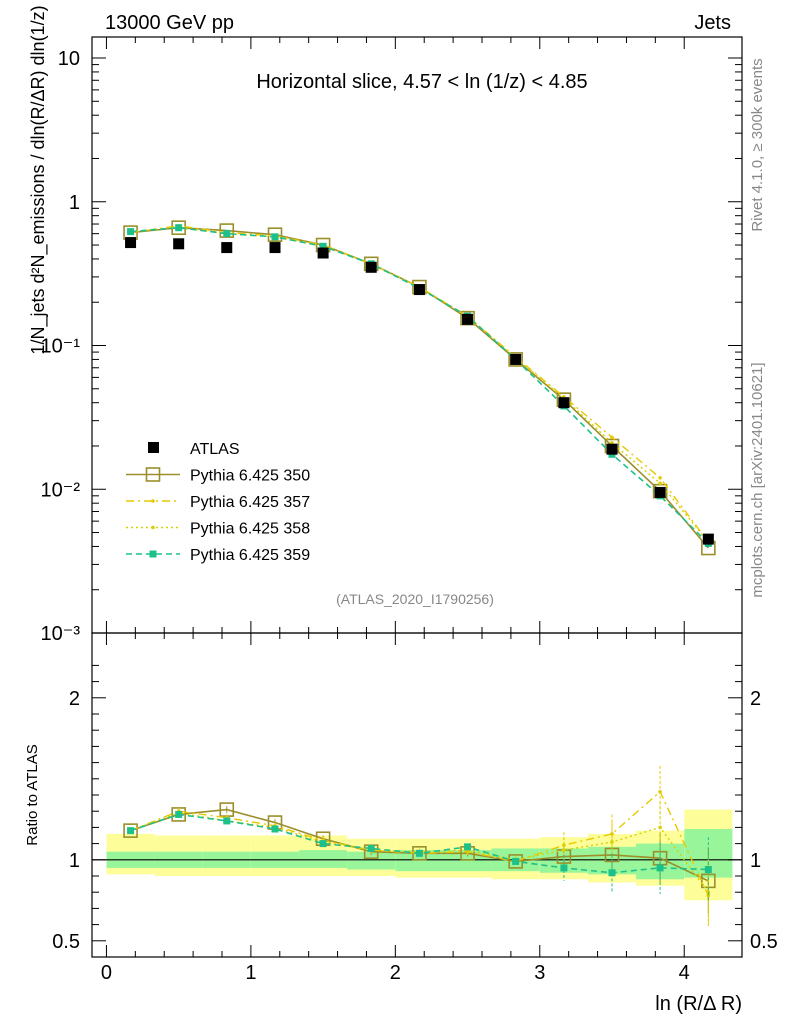  What do you see at coordinates (250, 555) in the screenshot?
I see `legend-entry: Pythia 6.425 359` at bounding box center [250, 555].